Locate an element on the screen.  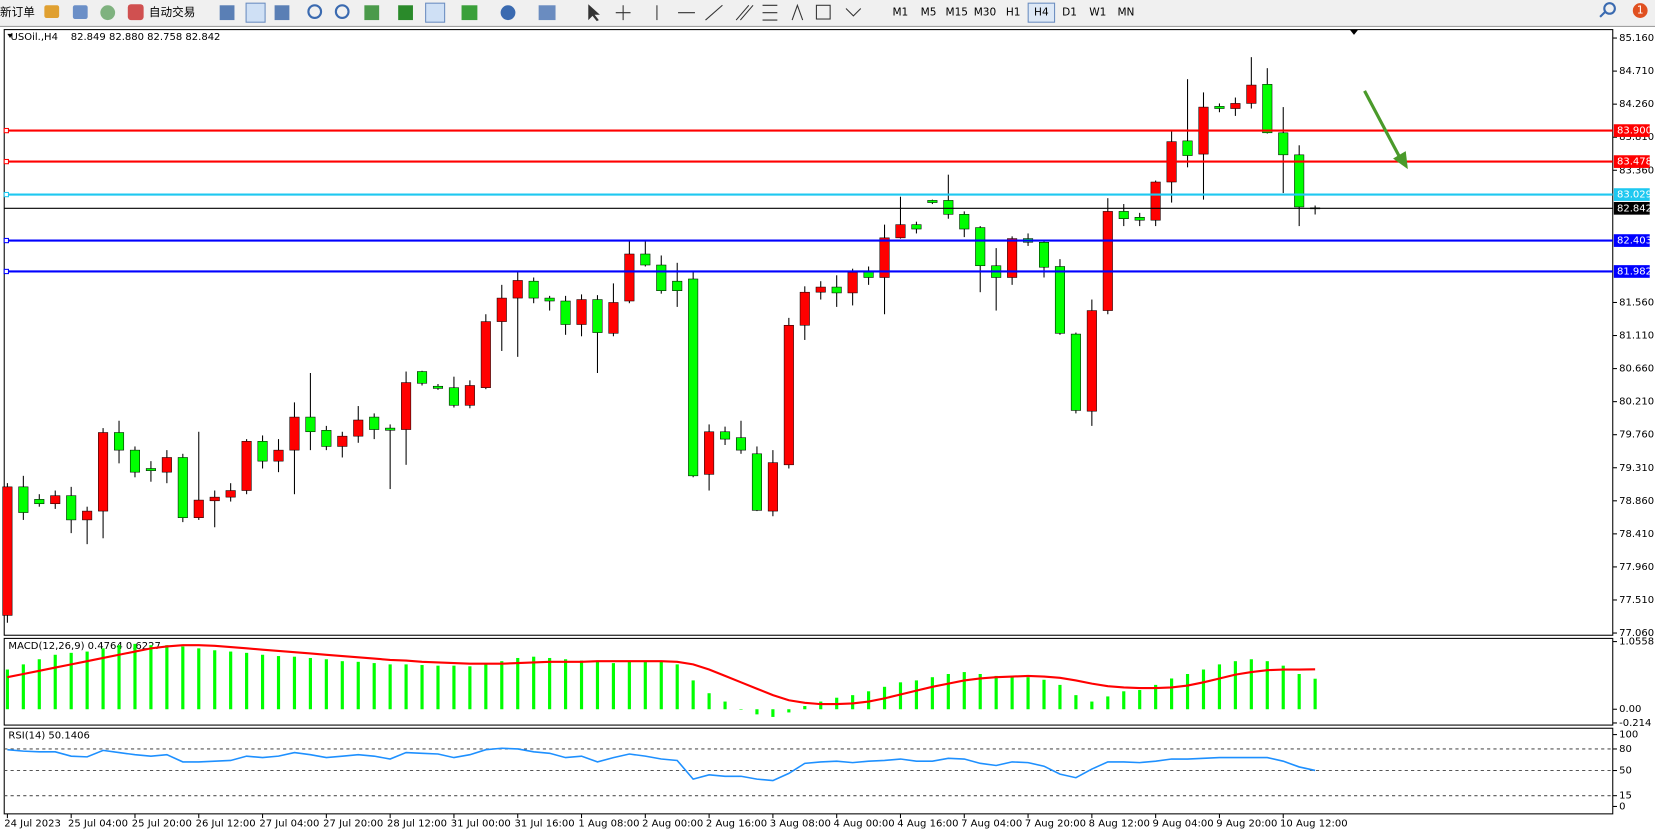
y-tick-label: 100 is located at coordinates (1628, 735).